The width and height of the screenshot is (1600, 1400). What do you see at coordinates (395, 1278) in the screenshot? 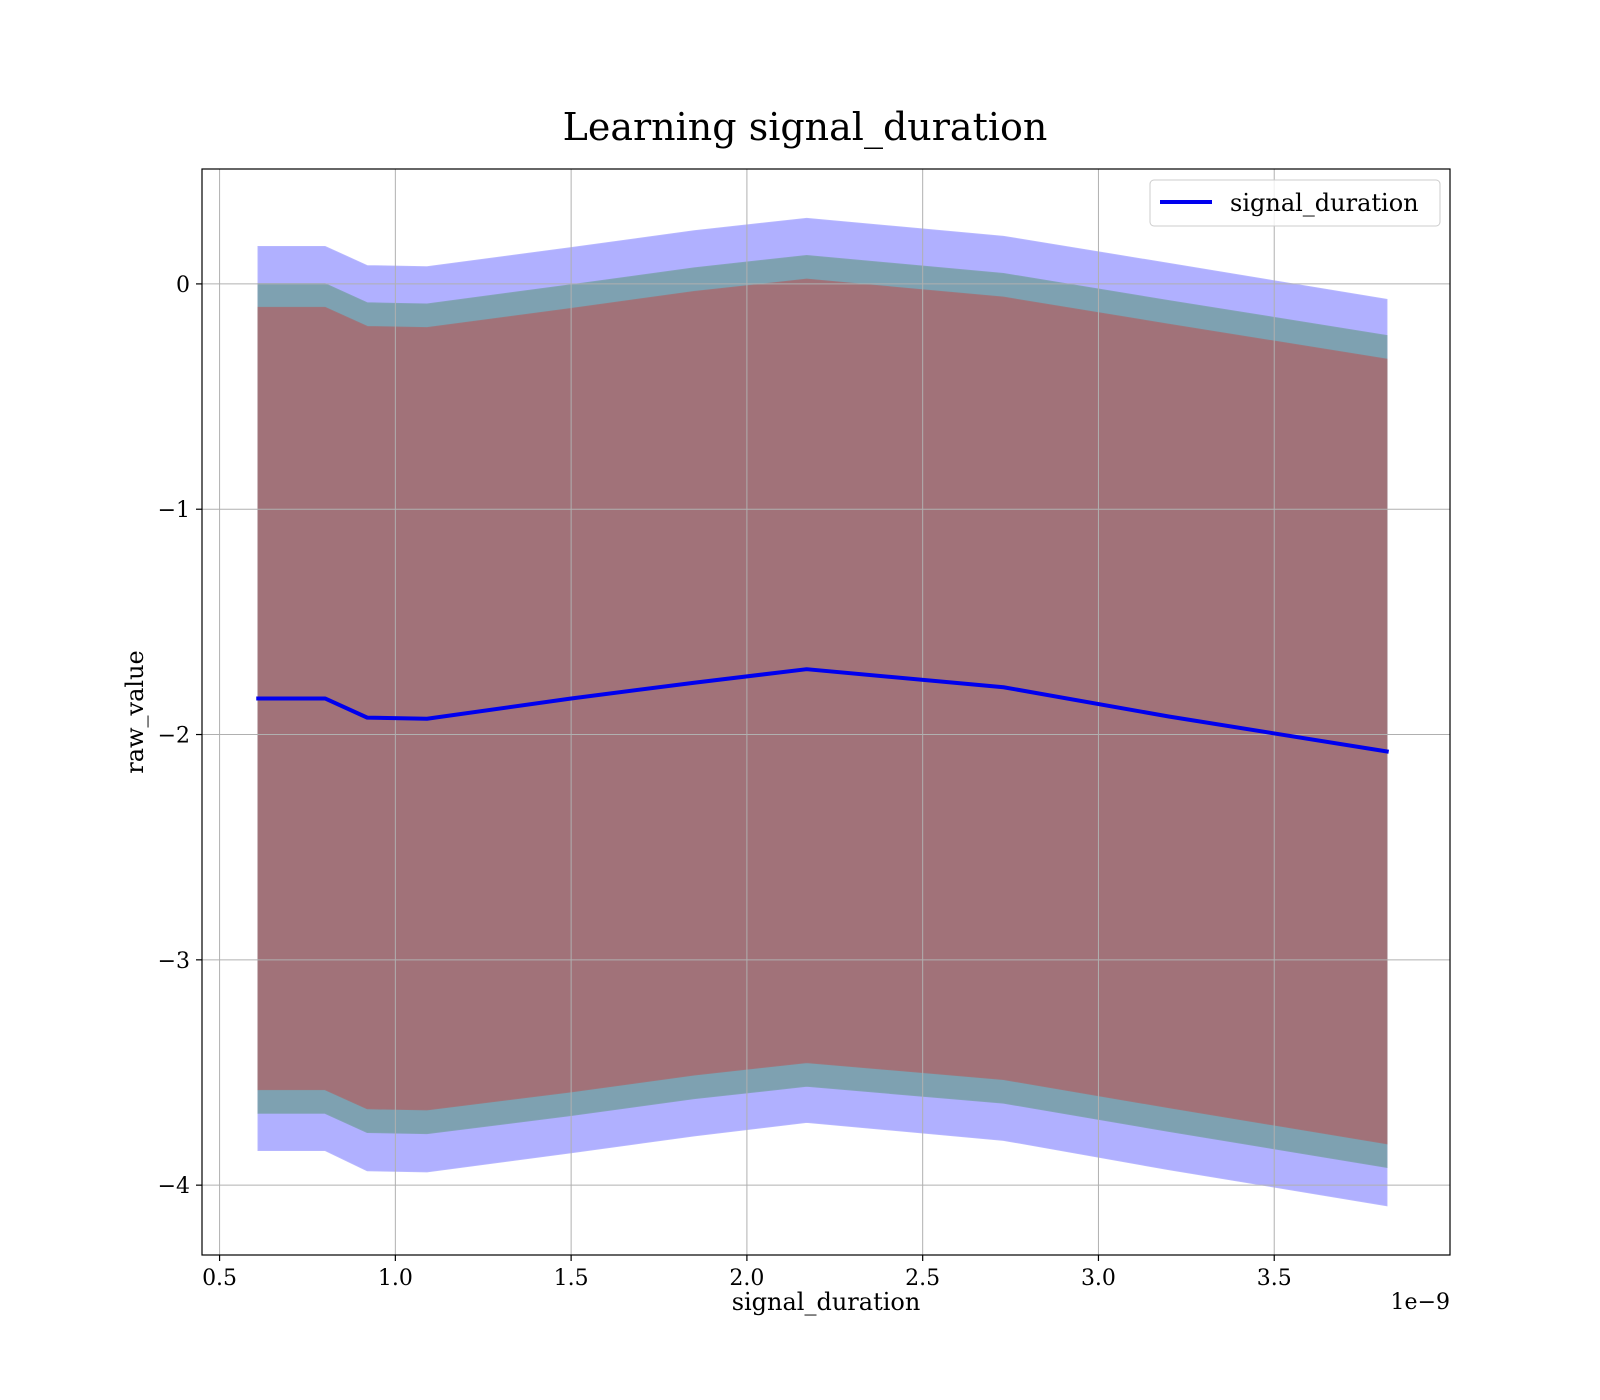
I see `x-tick-label: 1.0` at bounding box center [395, 1278].